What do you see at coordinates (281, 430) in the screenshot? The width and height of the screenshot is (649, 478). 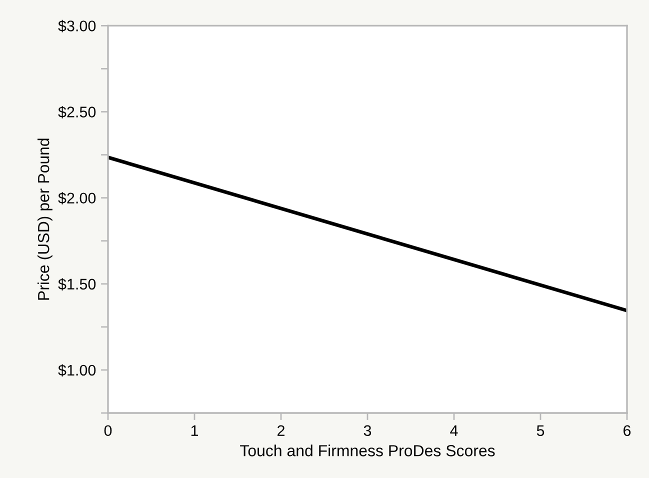 I see `x-tick-label: 2` at bounding box center [281, 430].